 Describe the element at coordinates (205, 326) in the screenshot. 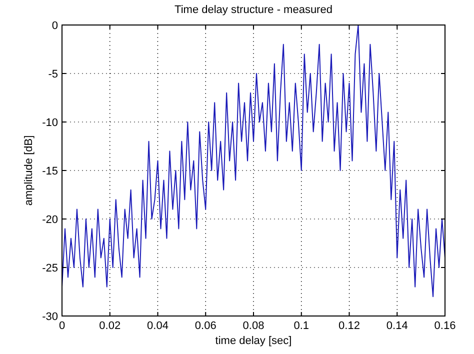

I see `x-tick-label: 0.06` at that location.